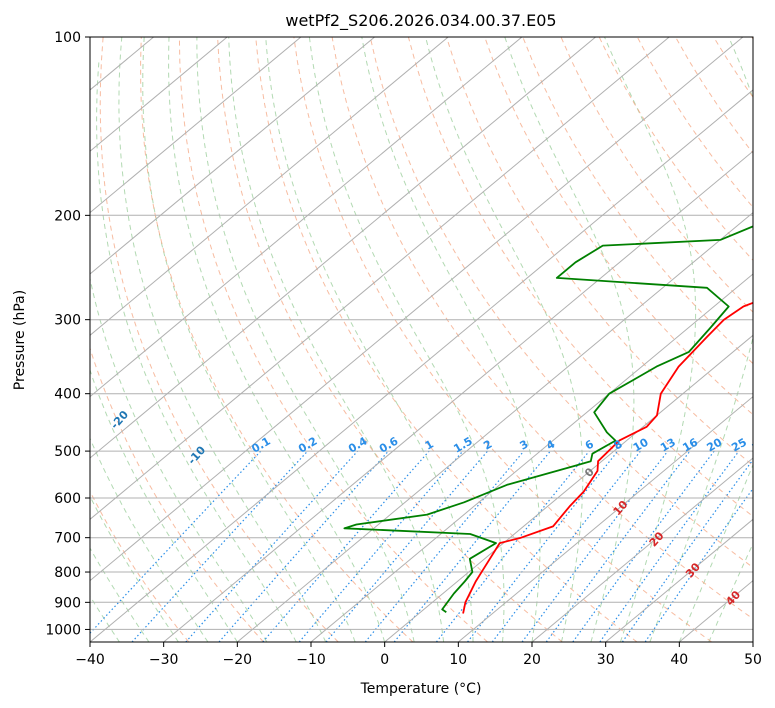 This screenshot has width=775, height=708. What do you see at coordinates (389, 444) in the screenshot?
I see `mixing-ratio-label: 0.6` at bounding box center [389, 444].